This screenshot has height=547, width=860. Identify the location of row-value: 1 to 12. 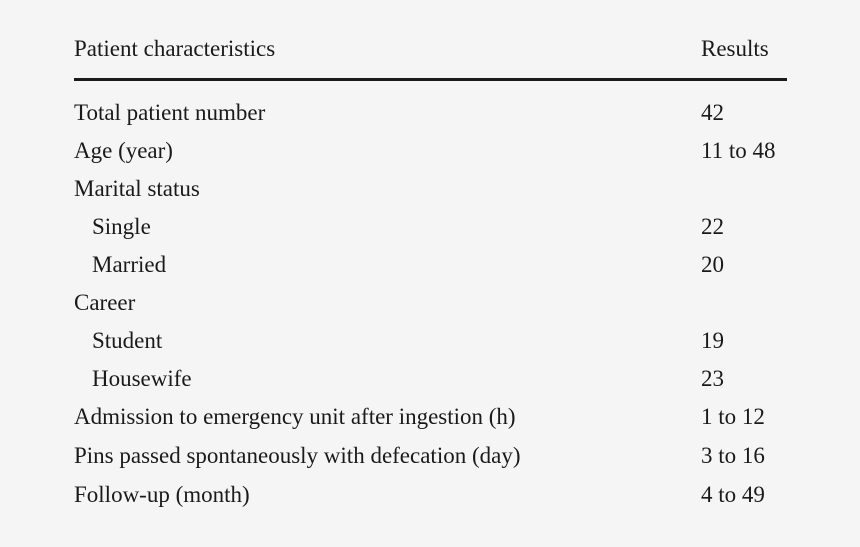
(733, 416).